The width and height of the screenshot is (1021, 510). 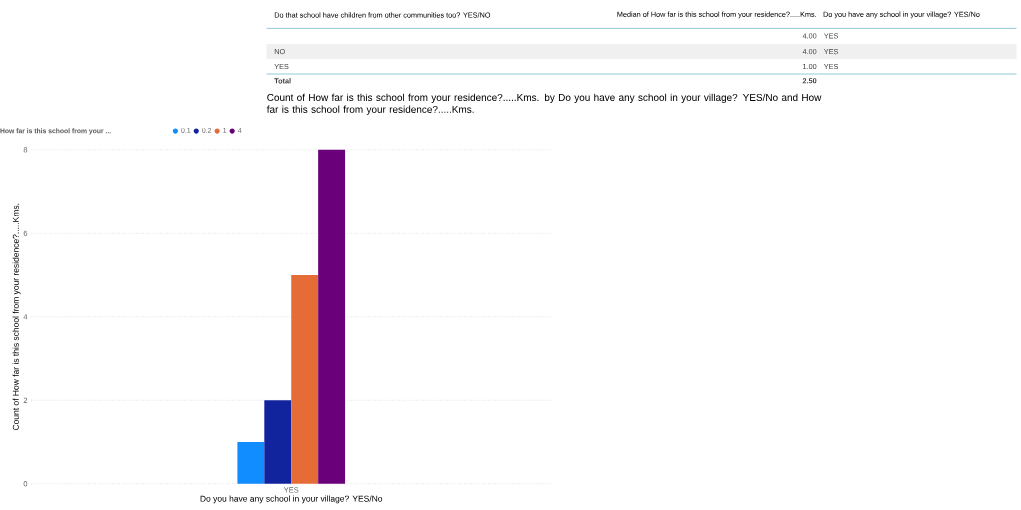 What do you see at coordinates (544, 104) in the screenshot?
I see `chart-title: Count of How far is this school from your residence?.....Kms. by Do you have any school in your village? YES/No and How far is this school from your residence?.....Kms.` at bounding box center [544, 104].